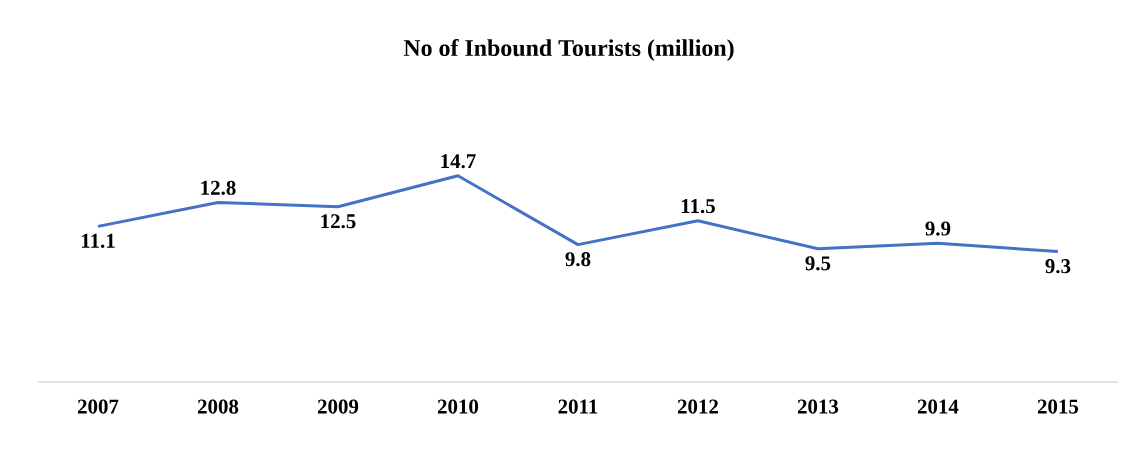  I want to click on chart-title: No of Inbound Tourists (million), so click(568, 50).